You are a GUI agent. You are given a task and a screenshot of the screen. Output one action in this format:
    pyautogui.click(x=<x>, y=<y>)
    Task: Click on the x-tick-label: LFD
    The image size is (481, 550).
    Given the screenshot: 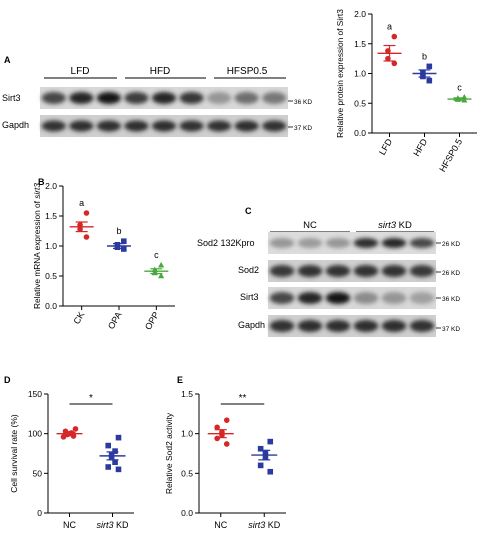 What is the action you would take?
    pyautogui.click(x=385, y=147)
    